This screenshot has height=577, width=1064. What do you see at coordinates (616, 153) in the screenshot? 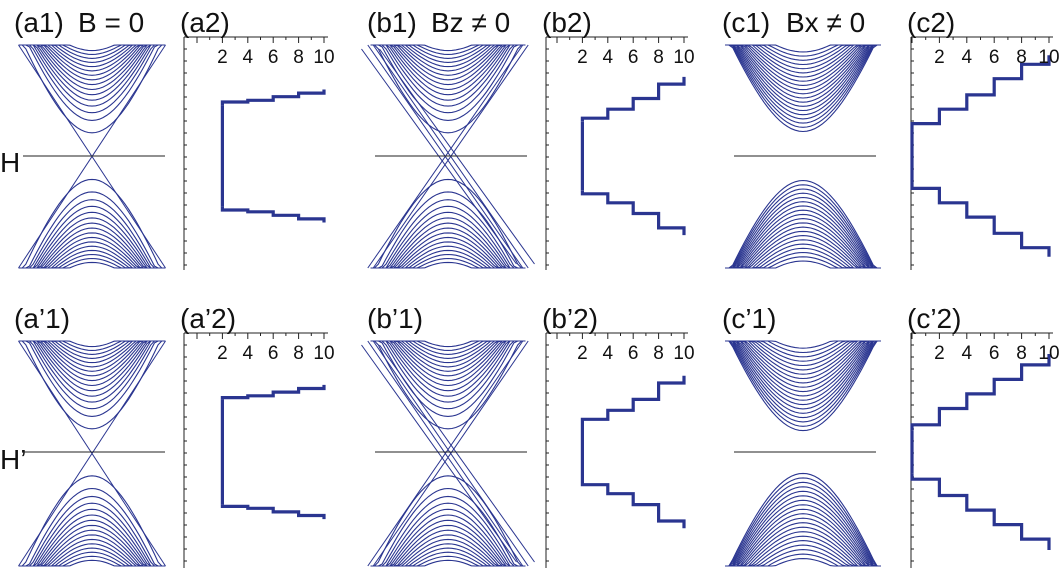
I see `conductance-plot-b2` at bounding box center [616, 153].